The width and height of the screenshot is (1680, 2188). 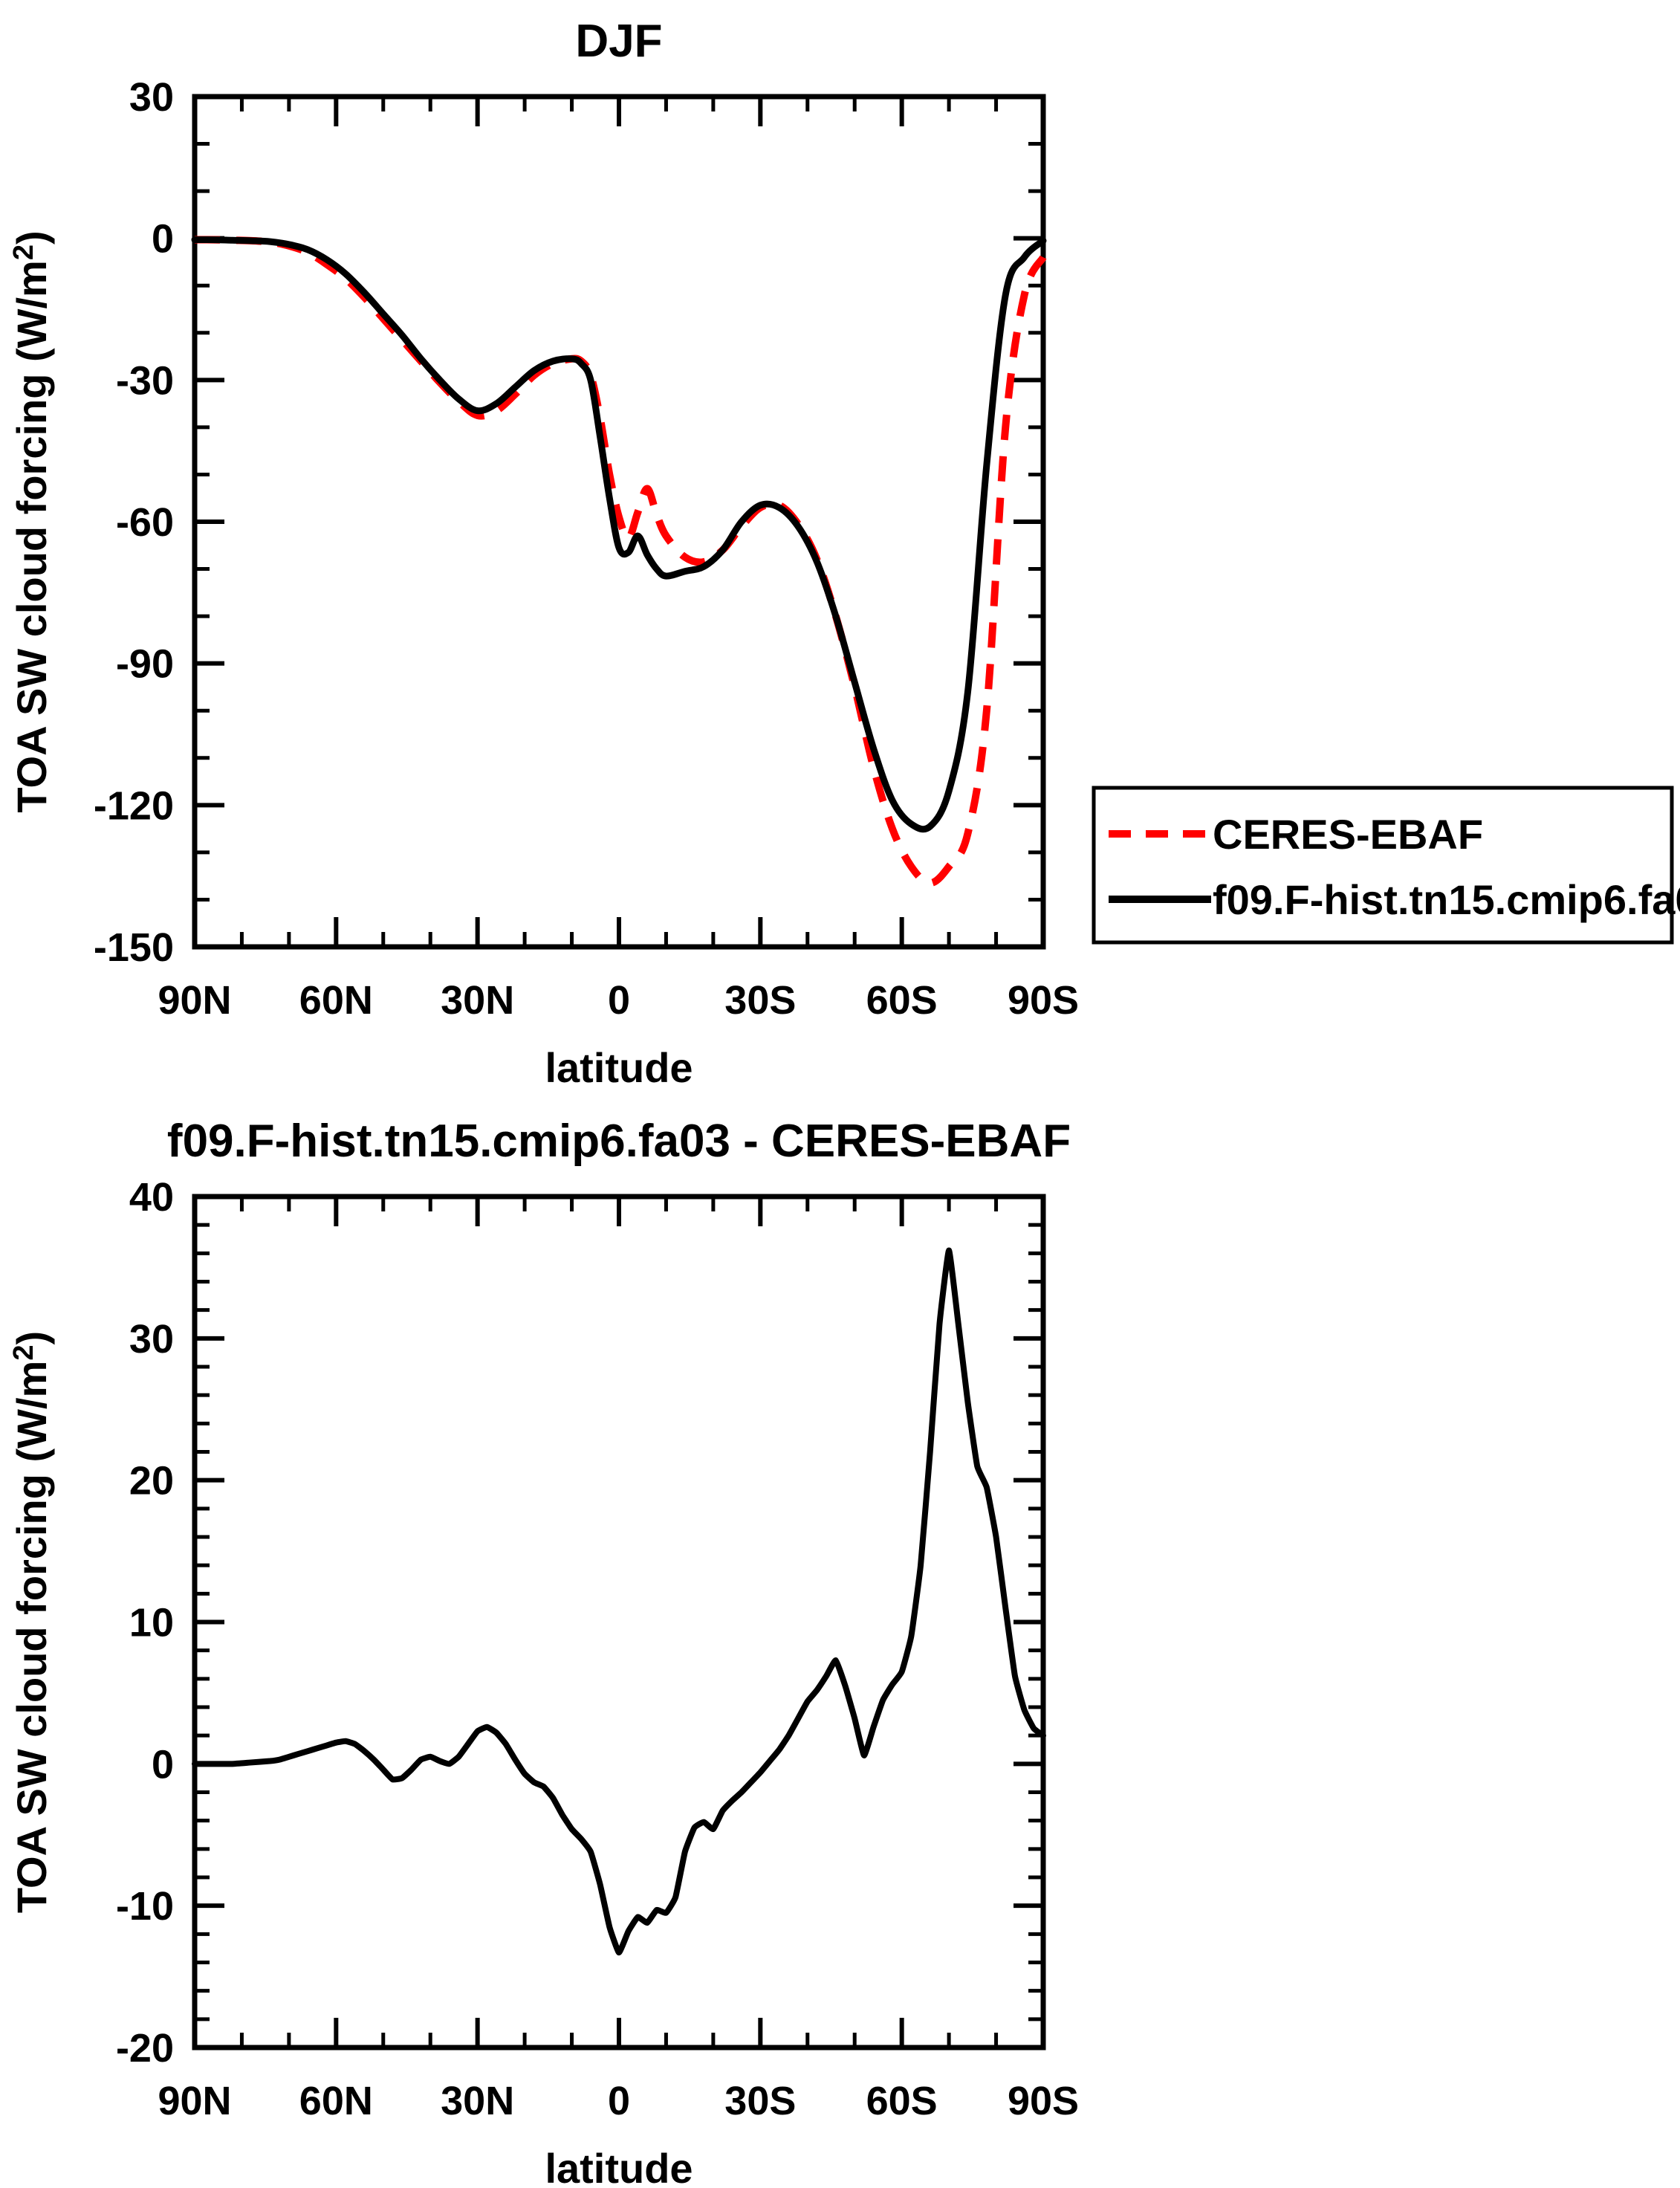 What do you see at coordinates (145, 664) in the screenshot?
I see `y-tick-label: -90` at bounding box center [145, 664].